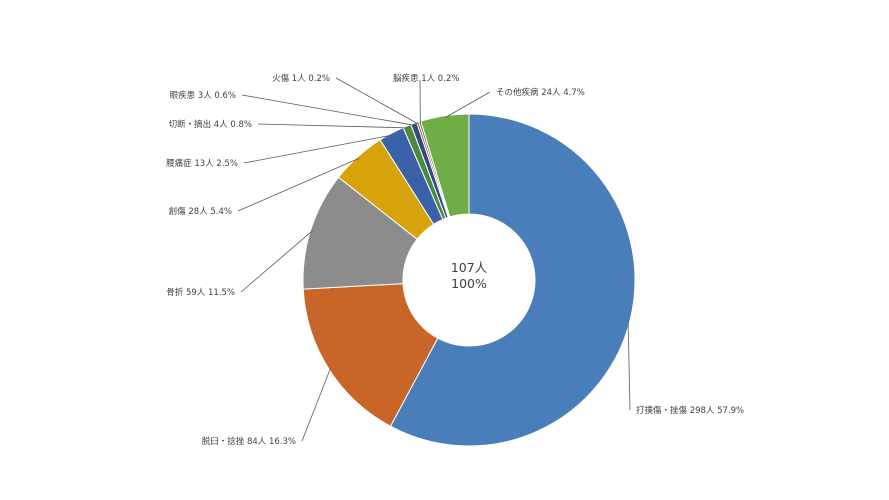 The height and width of the screenshot is (500, 889). I want to click on slice-label-1: 打撲傷・挫傷 298人 57.9%, so click(690, 410).